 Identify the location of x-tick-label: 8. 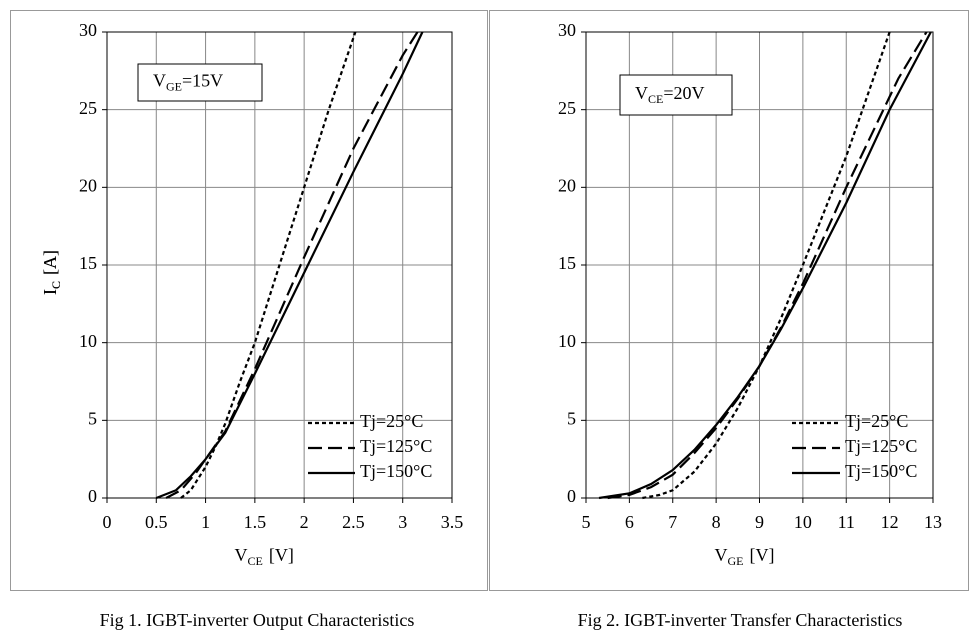
(716, 522).